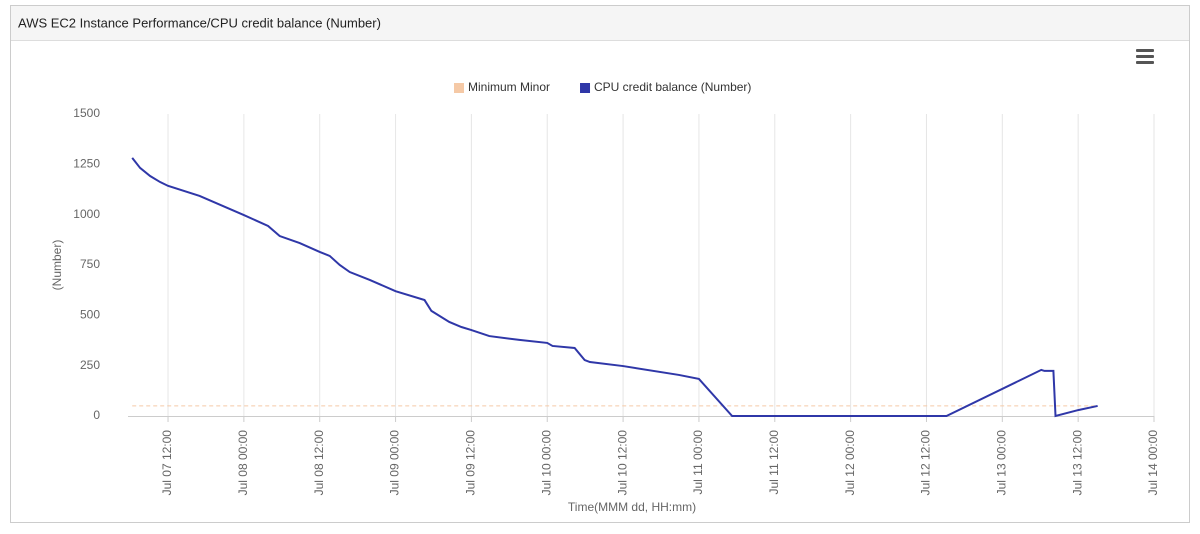  I want to click on x-tick-label: Jul 08 12:00, so click(319, 463).